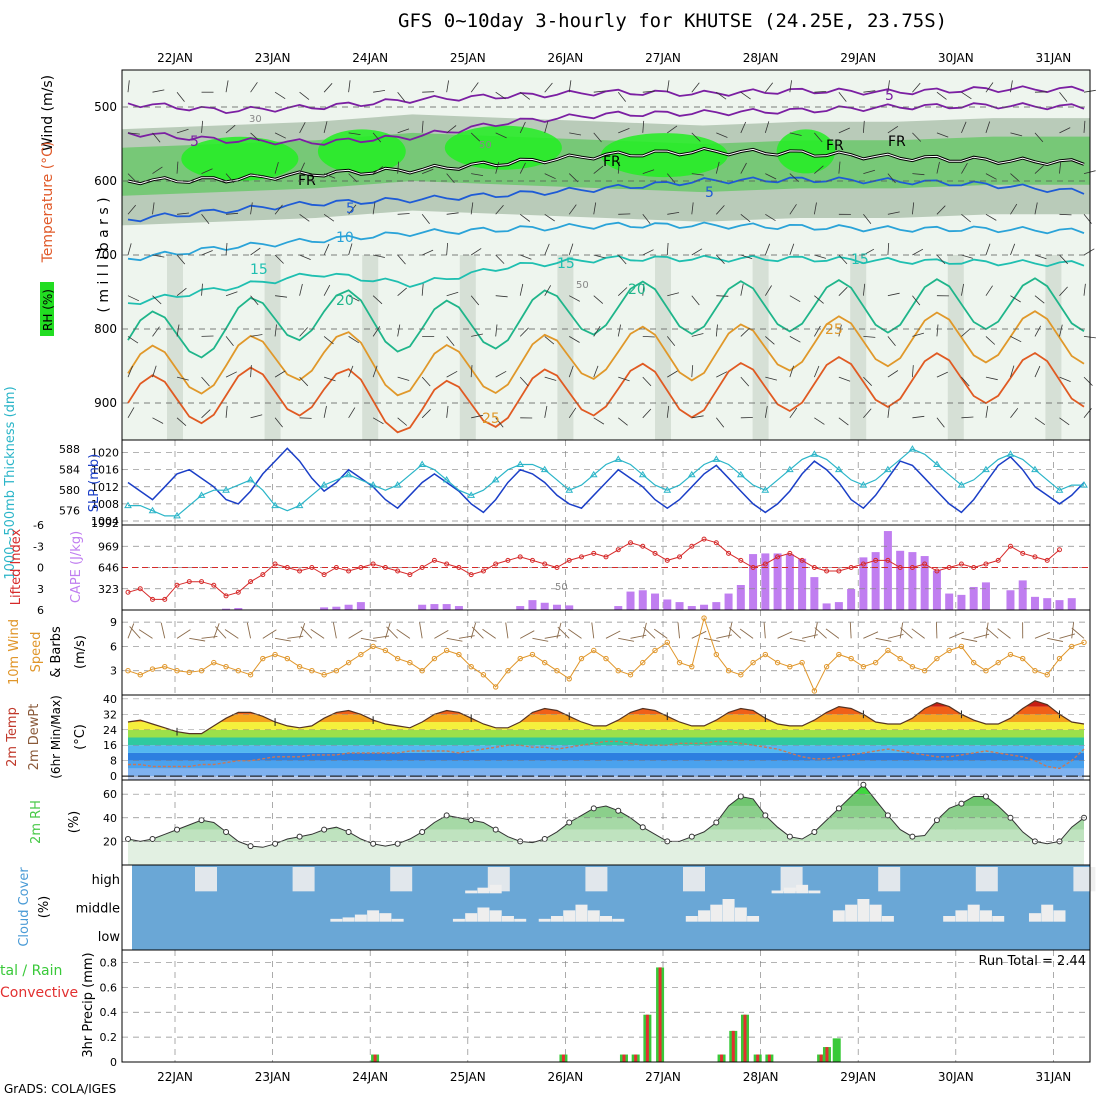 Image resolution: width=1100 pixels, height=1100 pixels. Describe the element at coordinates (60, 1089) in the screenshot. I see `credit-label: GrADS: COLA/IGES` at that location.